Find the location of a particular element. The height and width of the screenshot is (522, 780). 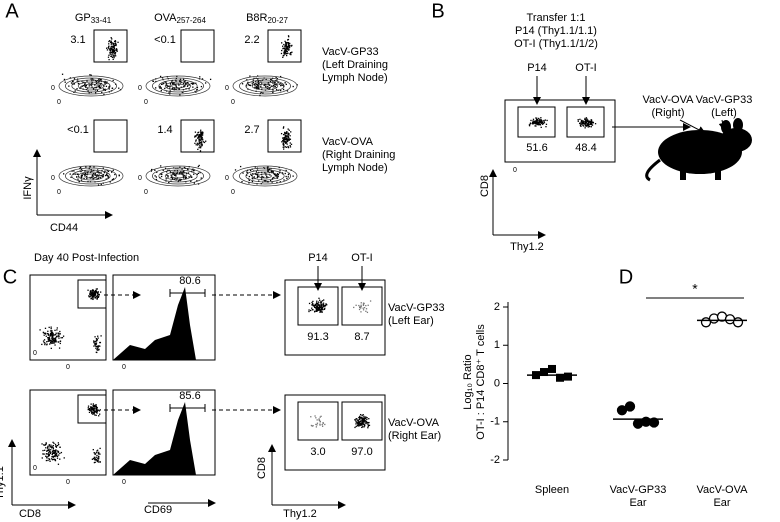

gate-value: 51.6 is located at coordinates (536, 148).